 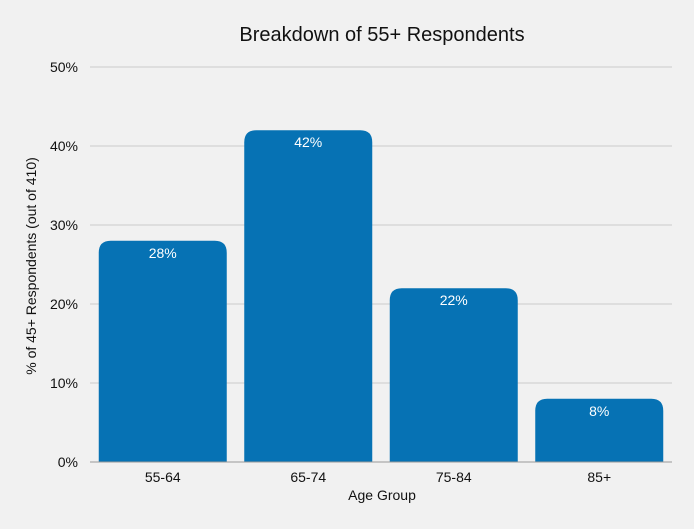 What do you see at coordinates (454, 300) in the screenshot?
I see `data-label: 22%` at bounding box center [454, 300].